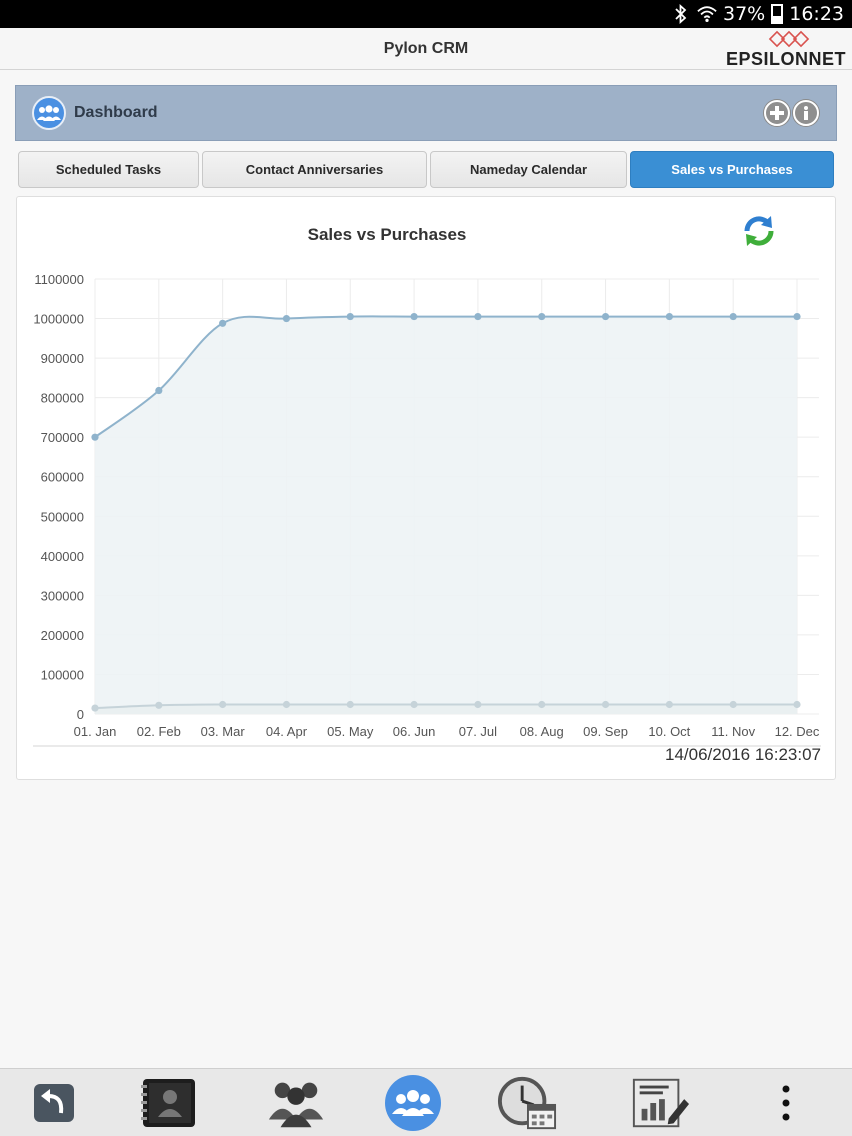 The height and width of the screenshot is (1136, 852). I want to click on chart-title: Sales vs Purchases, so click(387, 234).